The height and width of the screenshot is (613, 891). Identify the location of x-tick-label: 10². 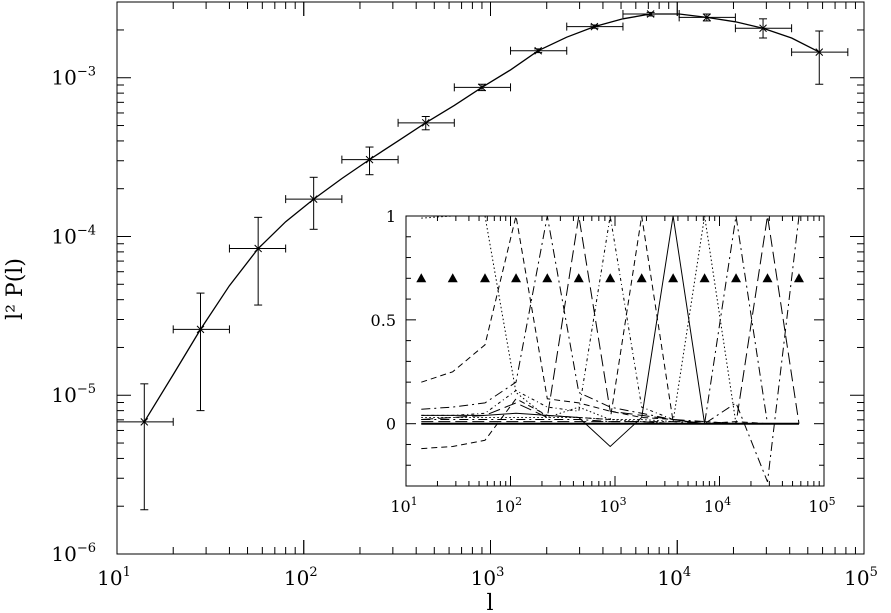
(301, 577).